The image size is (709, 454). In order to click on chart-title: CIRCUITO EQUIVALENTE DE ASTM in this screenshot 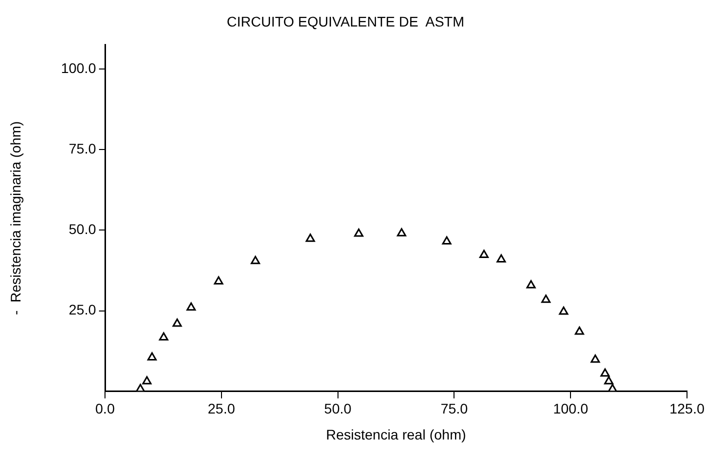, I will do `click(345, 21)`.